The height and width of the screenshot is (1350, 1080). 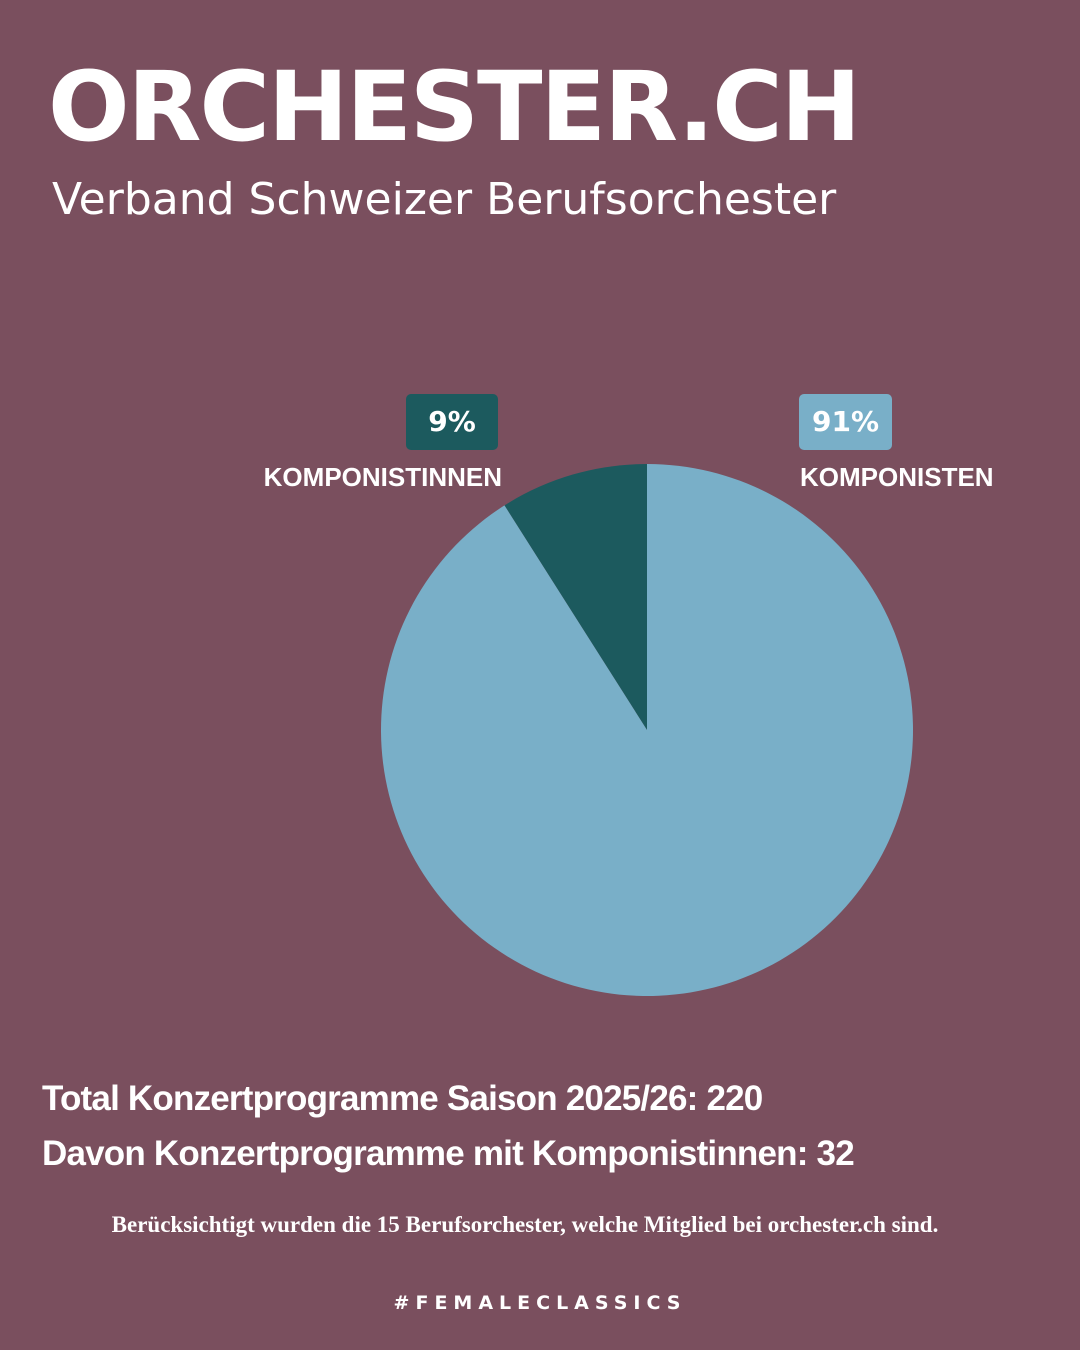 What do you see at coordinates (575, 597) in the screenshot?
I see `pie-slice-komponistinnen` at bounding box center [575, 597].